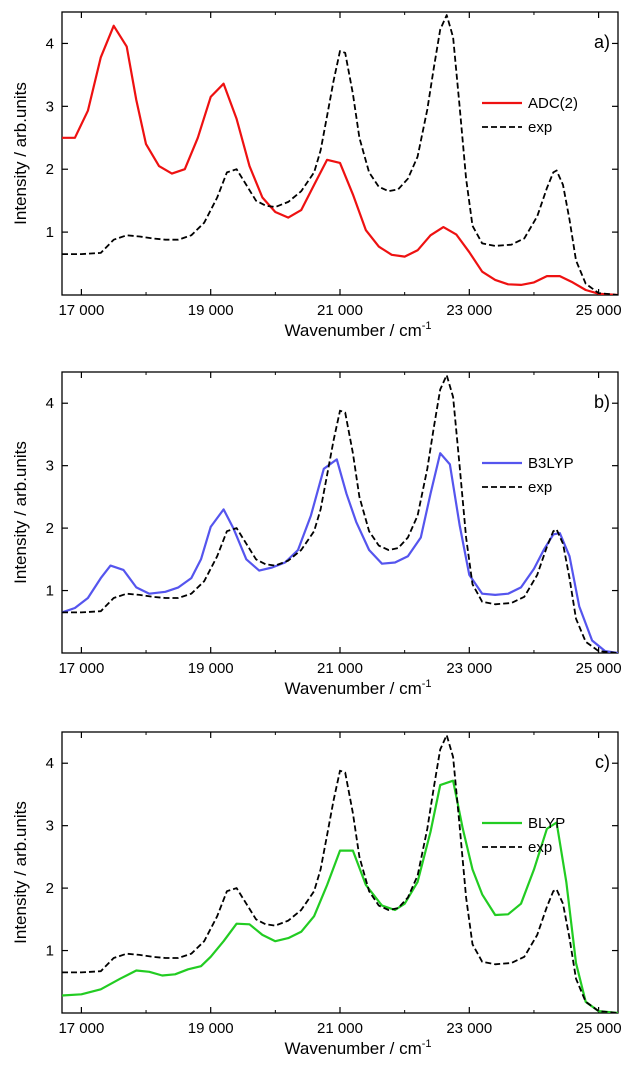 This screenshot has width=630, height=1074. What do you see at coordinates (602, 402) in the screenshot?
I see `panel-label: b)` at bounding box center [602, 402].